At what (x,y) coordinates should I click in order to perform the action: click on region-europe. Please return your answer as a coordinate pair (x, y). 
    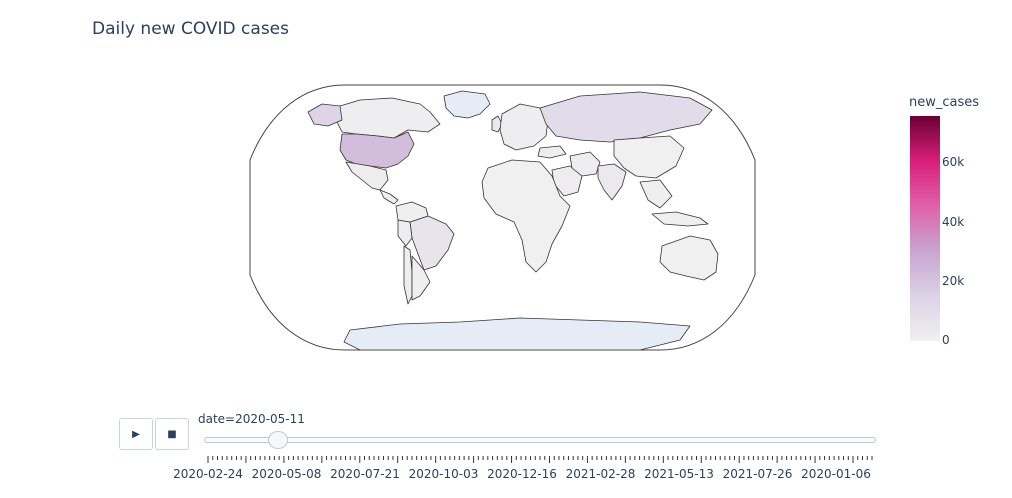
    Looking at the image, I should click on (524, 127).